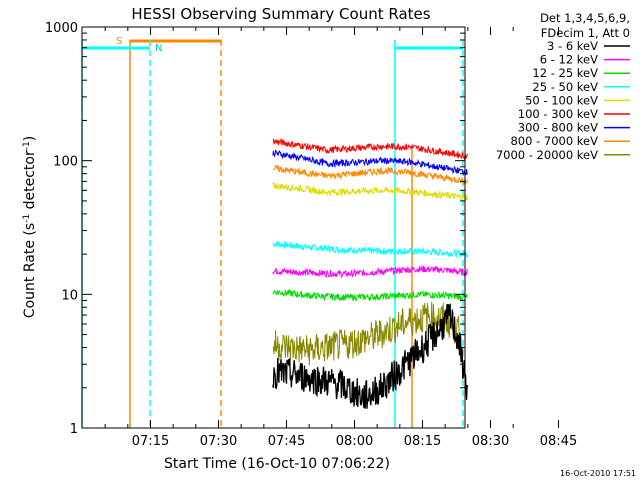 Image resolution: width=640 pixels, height=480 pixels. What do you see at coordinates (490, 441) in the screenshot?
I see `x-tick-label: 08:30` at bounding box center [490, 441].